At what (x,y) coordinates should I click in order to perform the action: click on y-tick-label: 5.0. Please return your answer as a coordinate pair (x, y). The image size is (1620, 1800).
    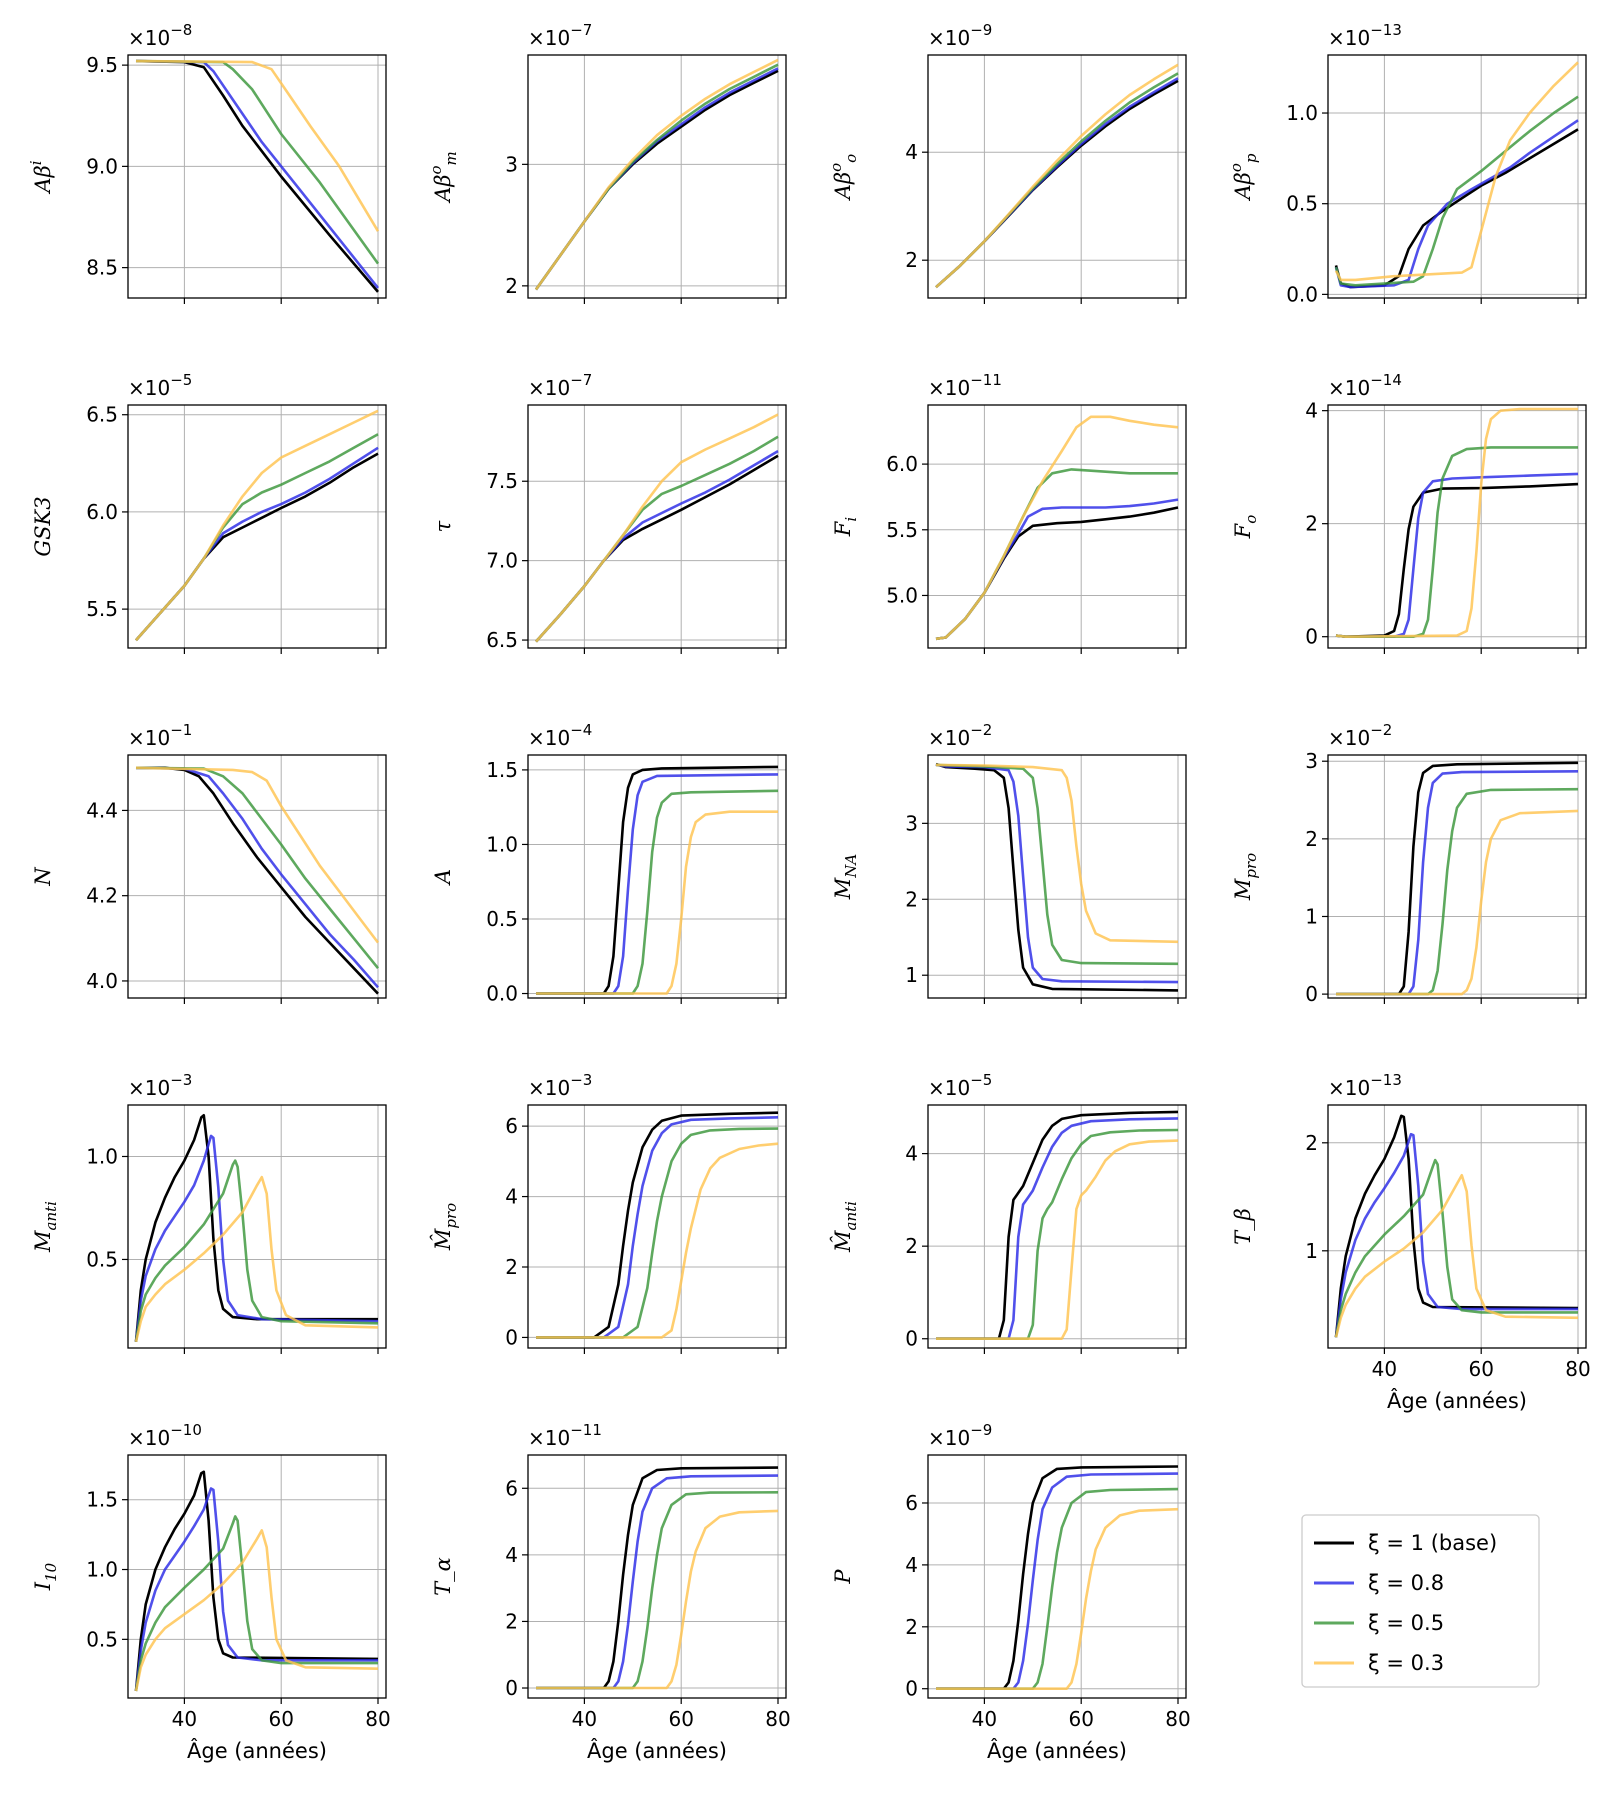
    Looking at the image, I should click on (902, 595).